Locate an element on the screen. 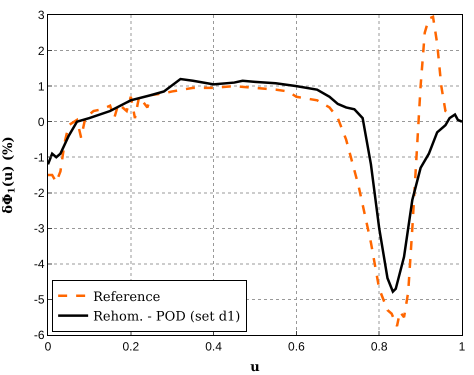 Image resolution: width=474 pixels, height=375 pixels. legend-label: Rehom. - POD (set d1) is located at coordinates (166, 317).